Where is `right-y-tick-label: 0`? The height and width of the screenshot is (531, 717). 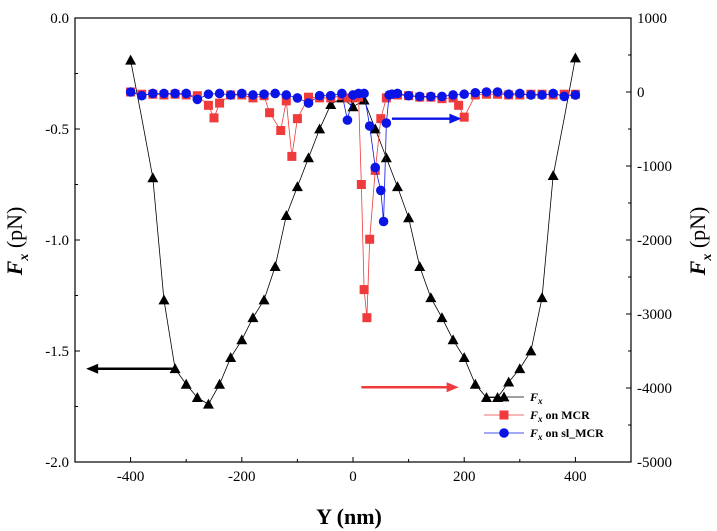 right-y-tick-label: 0 is located at coordinates (641, 93).